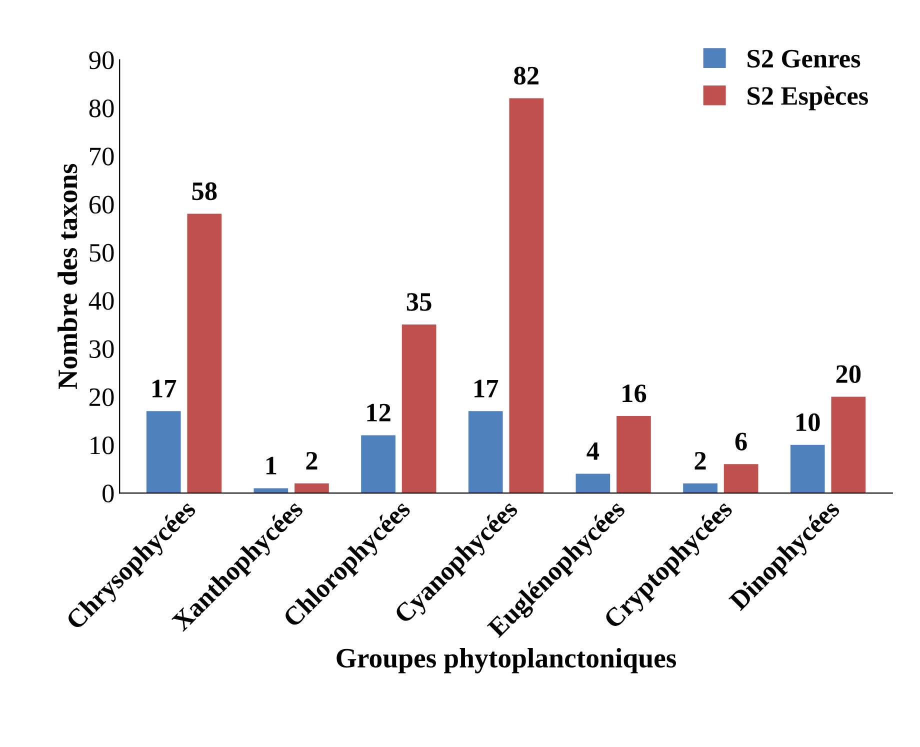 This screenshot has width=920, height=747. Describe the element at coordinates (204, 191) in the screenshot. I see `data-label: 58` at that location.